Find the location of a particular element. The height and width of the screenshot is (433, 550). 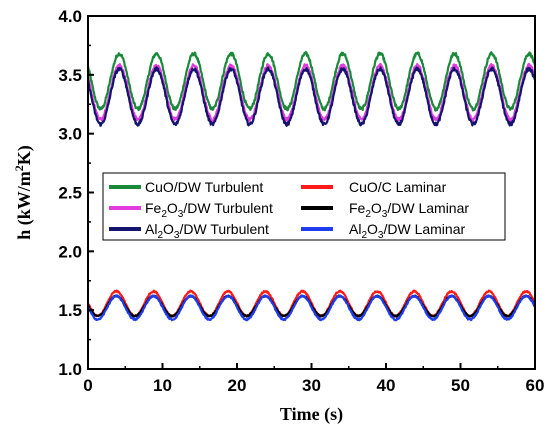

legend-label-3: CuO/C Laminar is located at coordinates (398, 187).